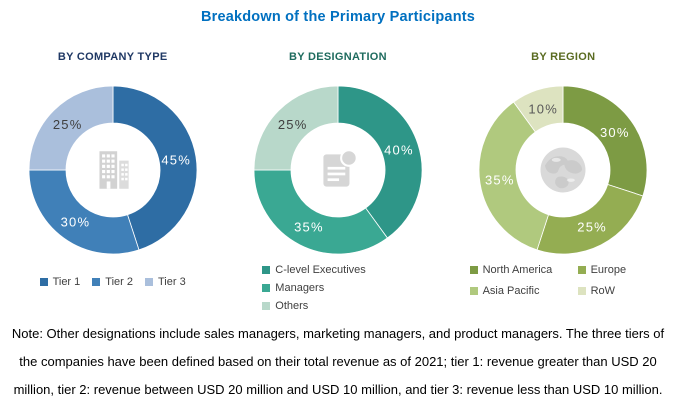  I want to click on legend-label: North America, so click(517, 270).